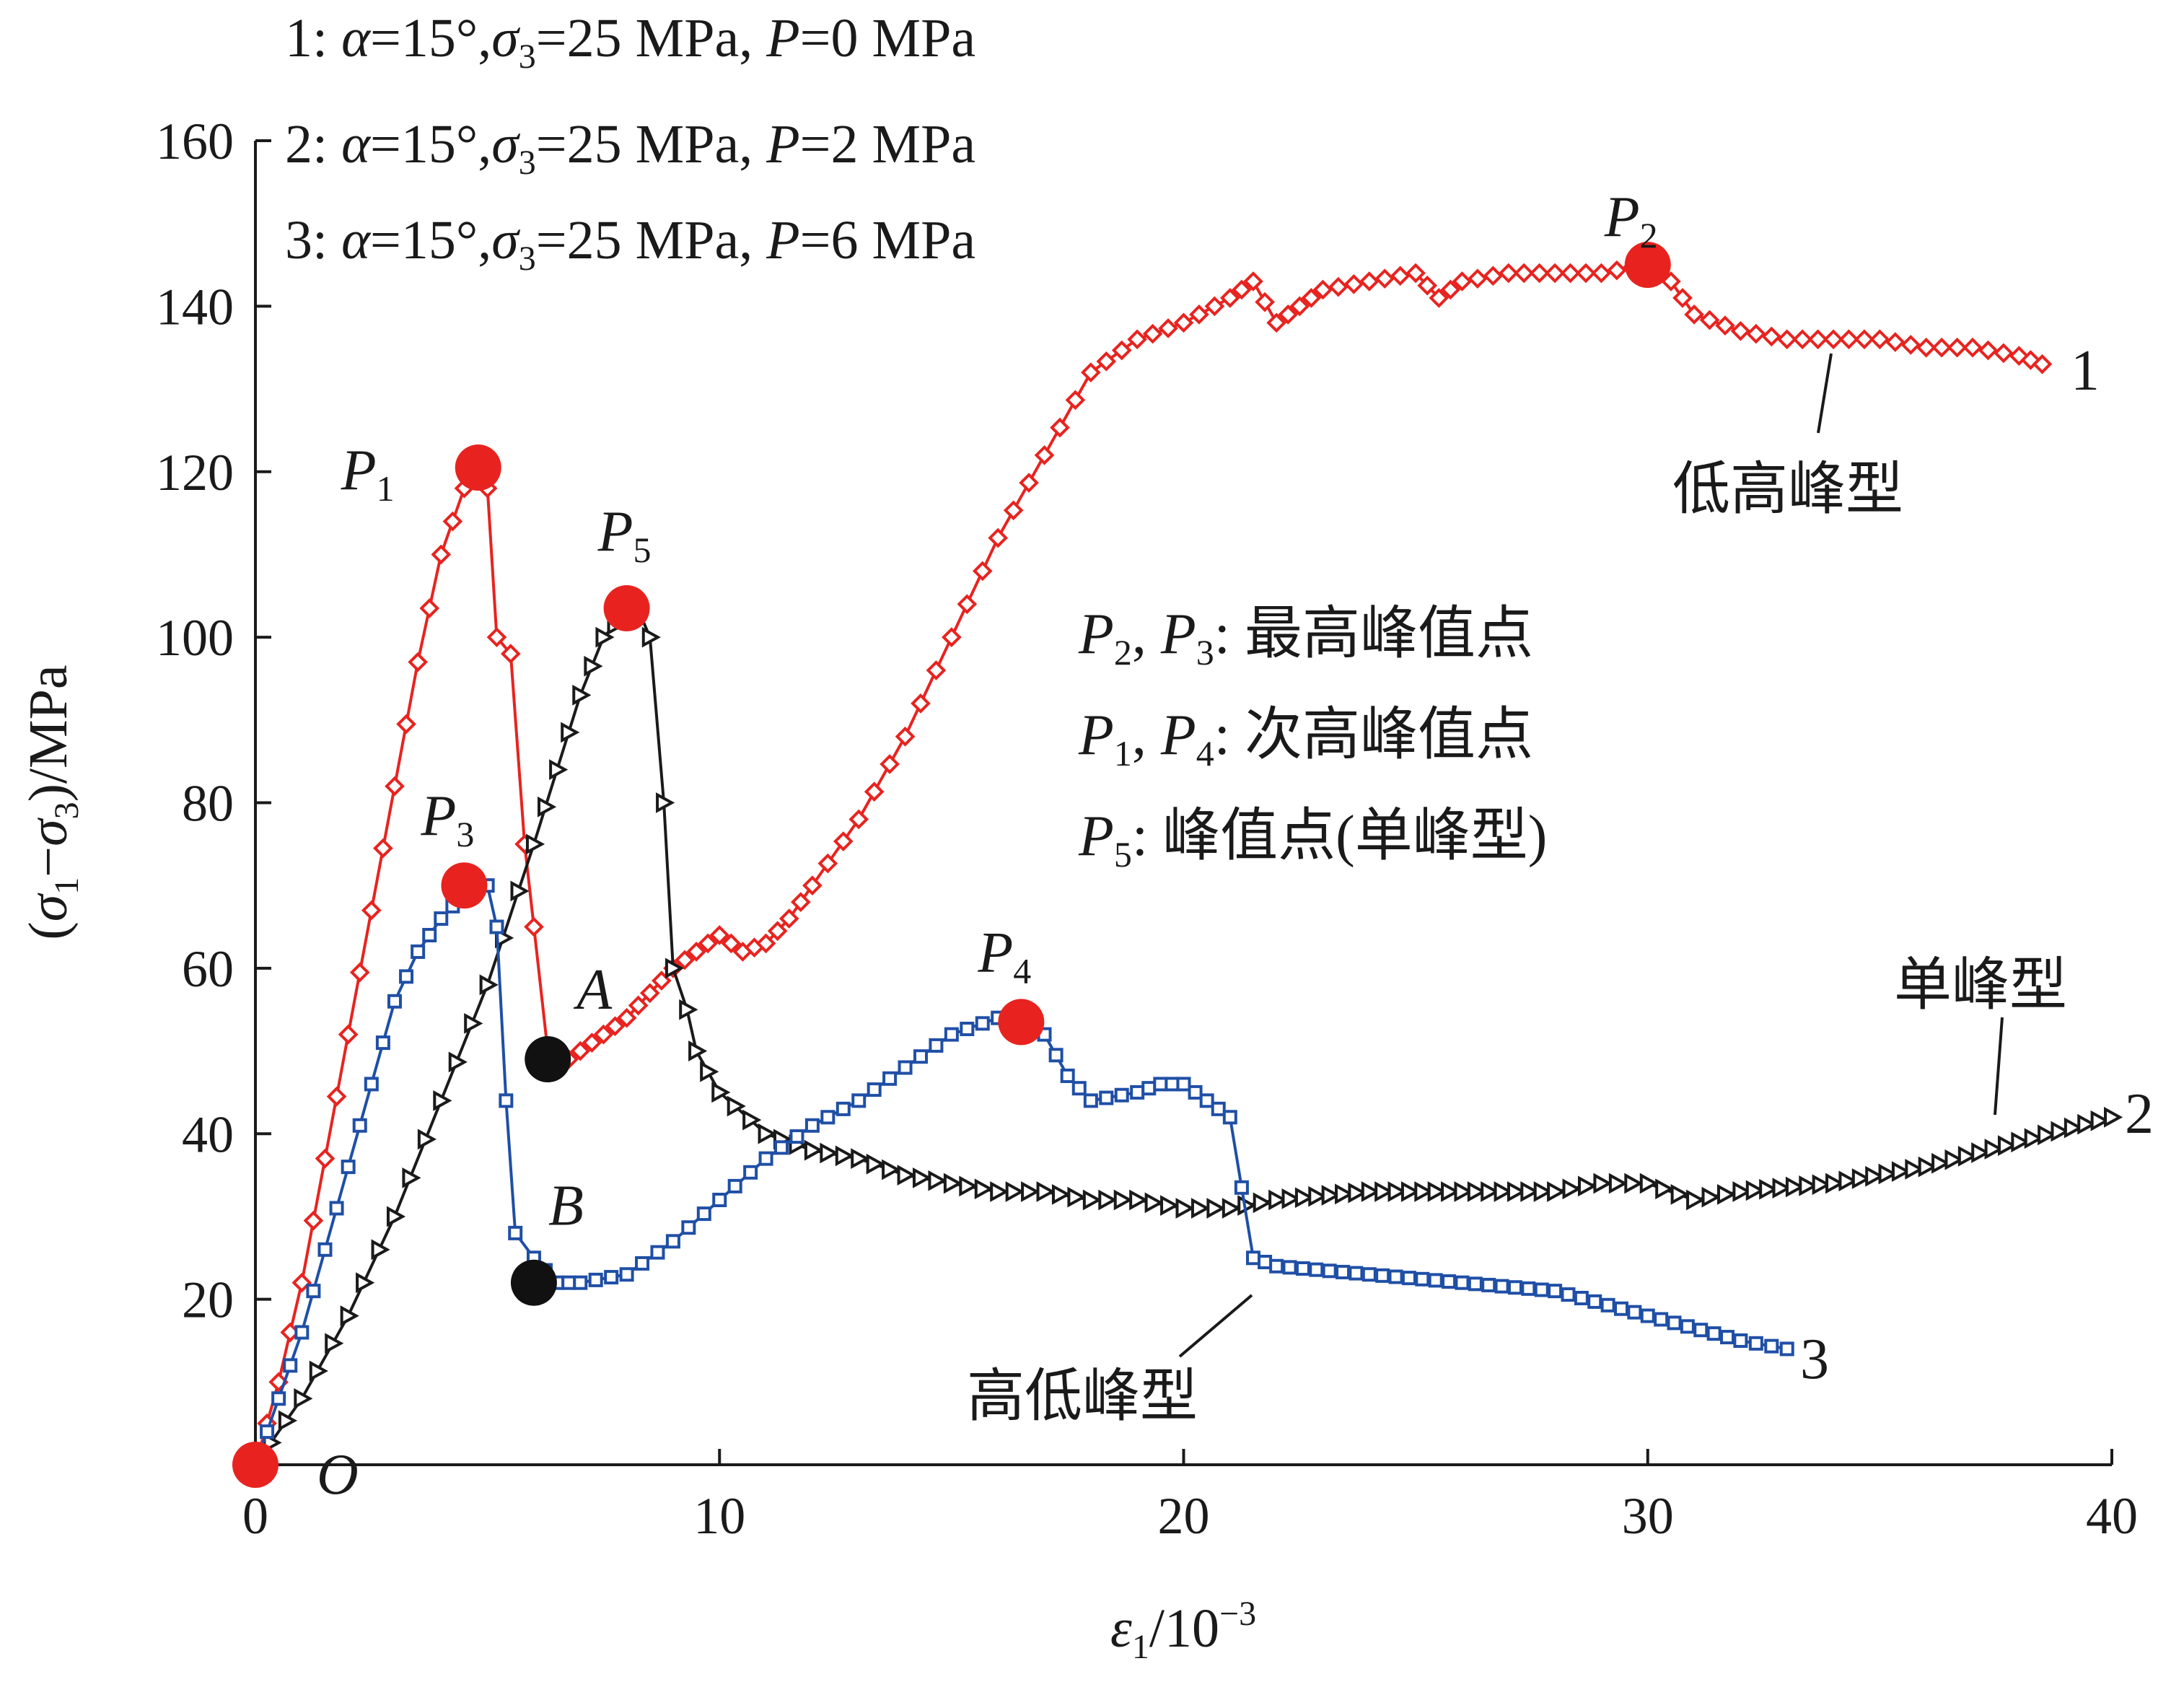 The width and height of the screenshot is (2184, 1687). I want to click on y-tick-label: 160, so click(195, 141).